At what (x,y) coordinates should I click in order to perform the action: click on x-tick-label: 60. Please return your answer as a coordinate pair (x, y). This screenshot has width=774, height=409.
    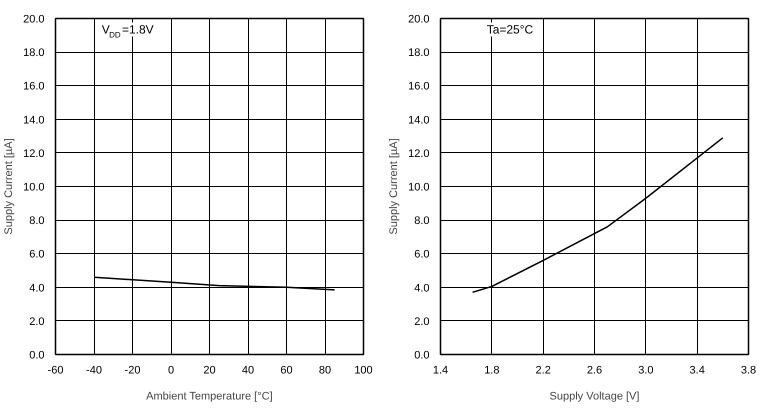
    Looking at the image, I should click on (286, 370).